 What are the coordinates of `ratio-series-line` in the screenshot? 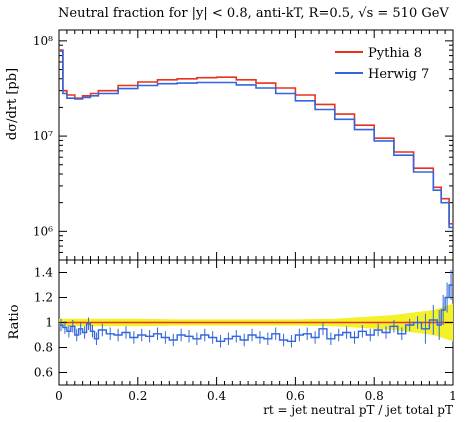 It's located at (256, 313).